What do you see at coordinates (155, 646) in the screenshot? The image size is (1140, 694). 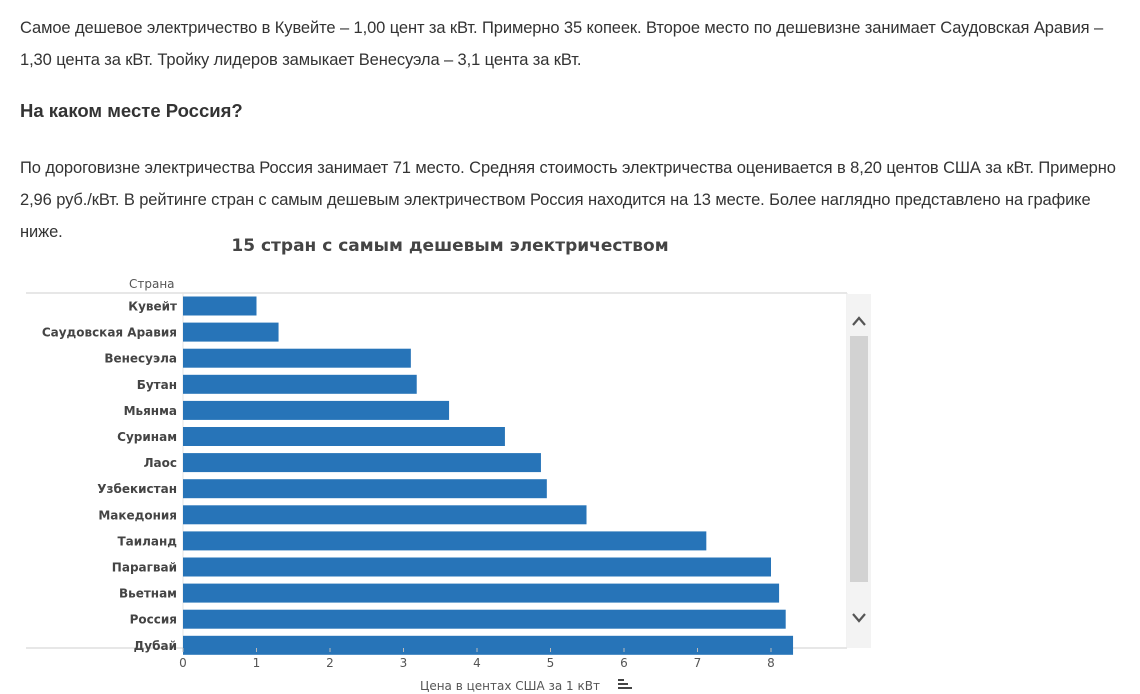 I see `chart-category-label: Дубай` at bounding box center [155, 646].